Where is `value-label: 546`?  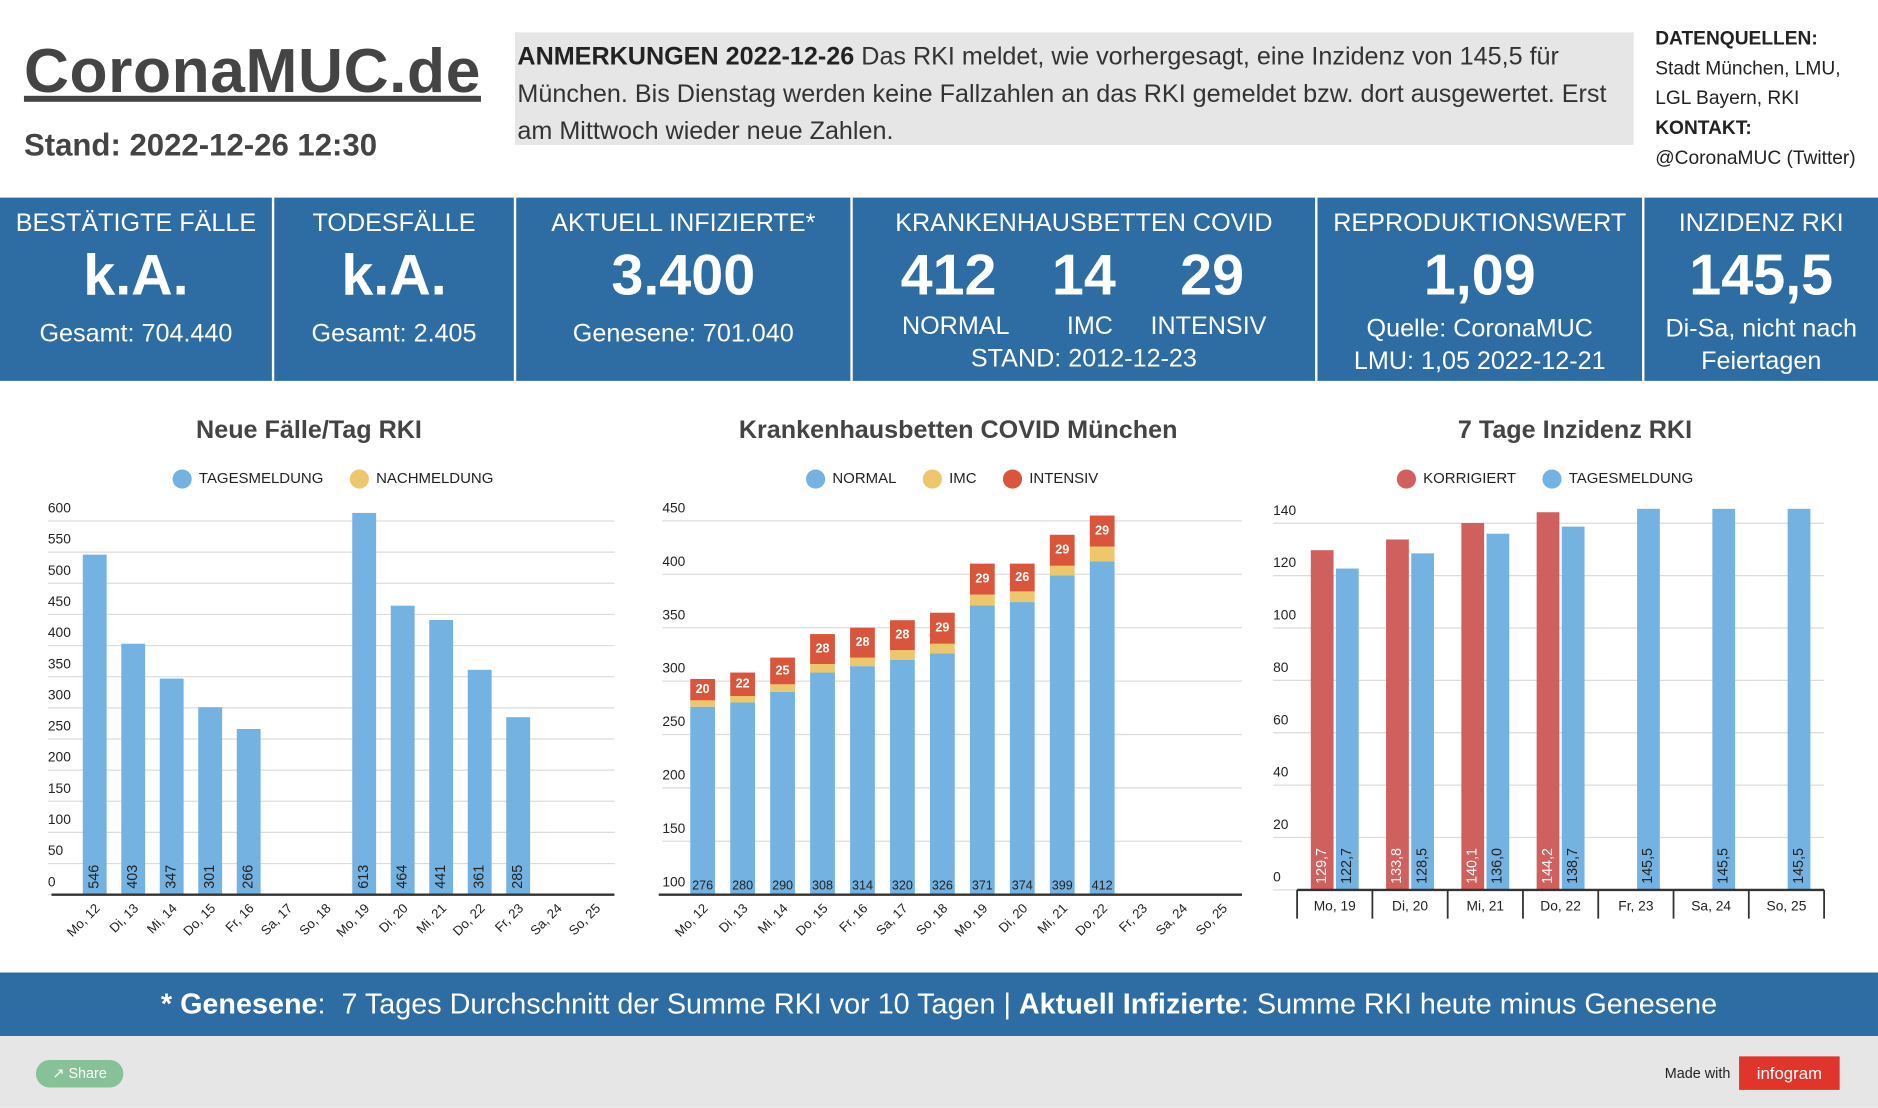
value-label: 546 is located at coordinates (95, 877).